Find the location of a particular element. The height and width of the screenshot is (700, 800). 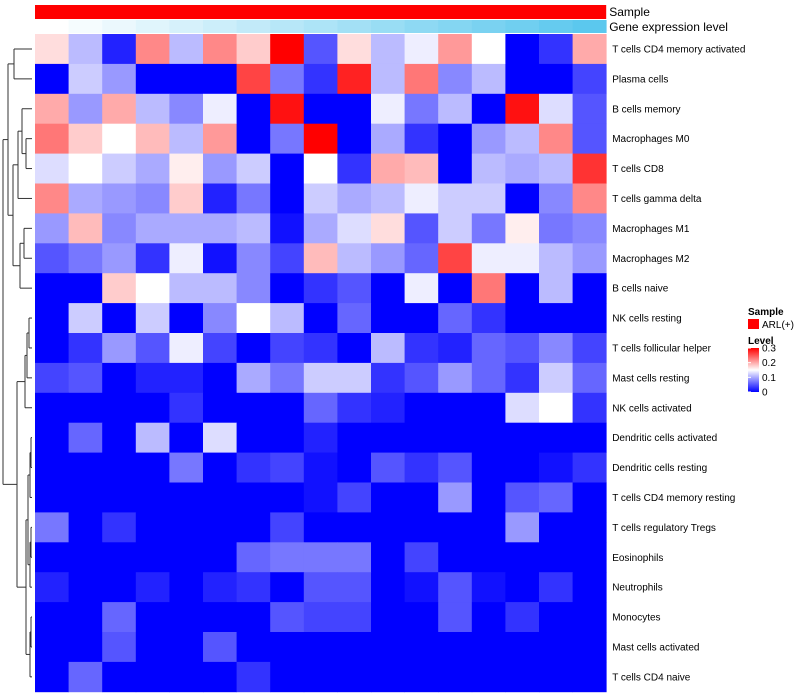

row-label: Macrophages M1 is located at coordinates (651, 229).